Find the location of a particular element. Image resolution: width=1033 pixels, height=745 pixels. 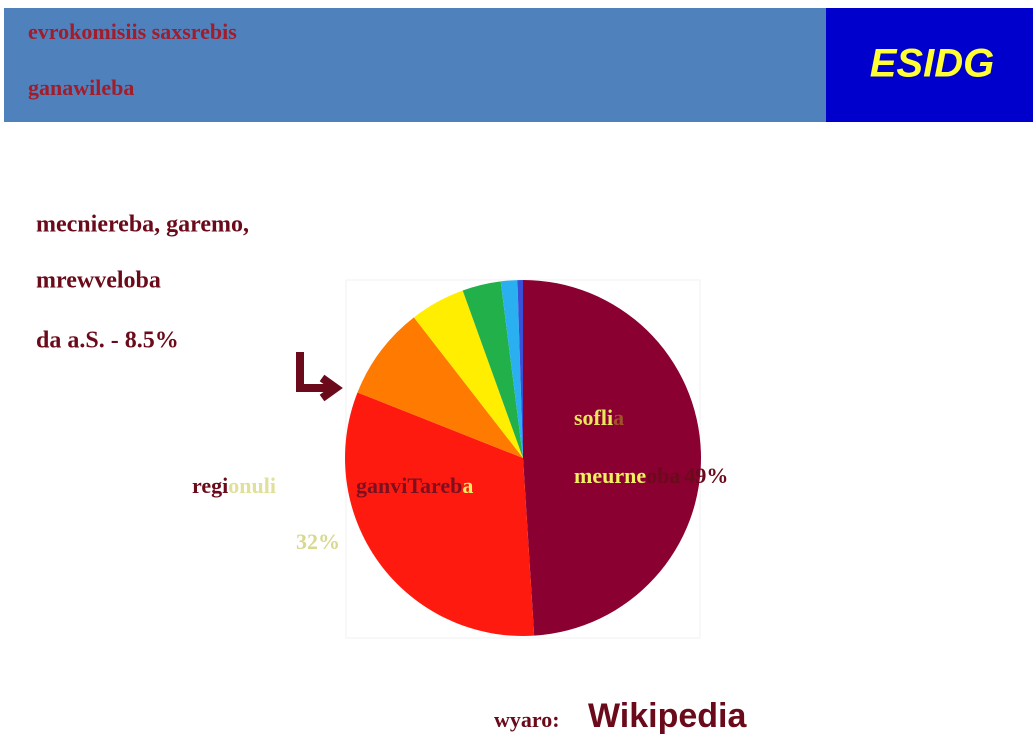

slice-label: ganviTareba is located at coordinates (414, 485).